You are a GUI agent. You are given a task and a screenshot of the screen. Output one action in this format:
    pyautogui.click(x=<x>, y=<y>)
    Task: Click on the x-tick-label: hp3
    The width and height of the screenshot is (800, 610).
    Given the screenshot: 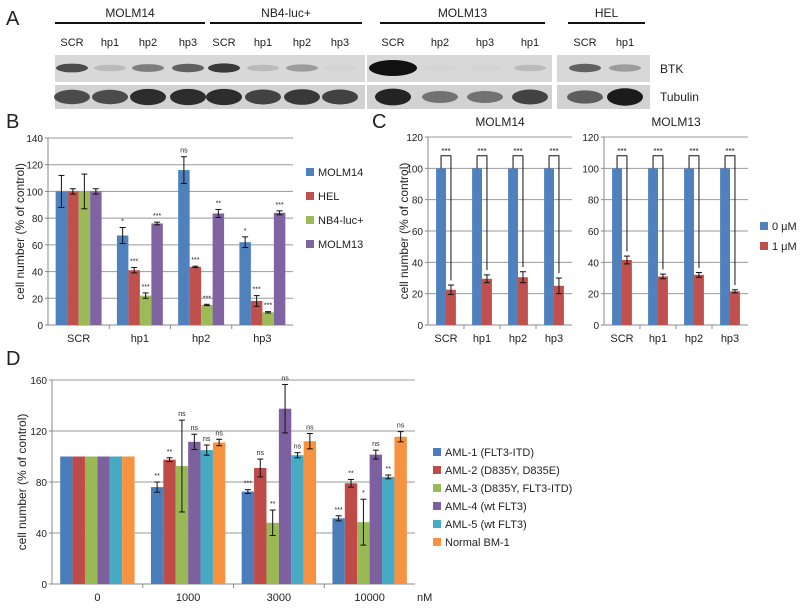 What is the action you would take?
    pyautogui.click(x=730, y=339)
    